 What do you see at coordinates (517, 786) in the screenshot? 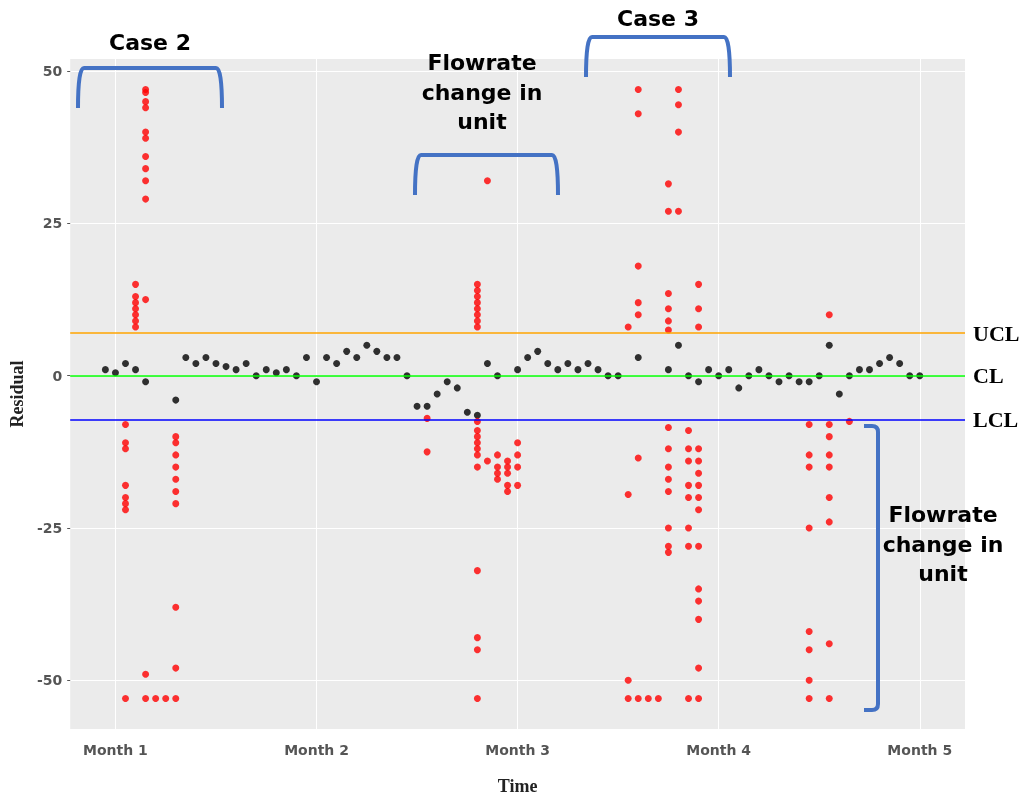
I see `x-axis-title: Time` at bounding box center [517, 786].